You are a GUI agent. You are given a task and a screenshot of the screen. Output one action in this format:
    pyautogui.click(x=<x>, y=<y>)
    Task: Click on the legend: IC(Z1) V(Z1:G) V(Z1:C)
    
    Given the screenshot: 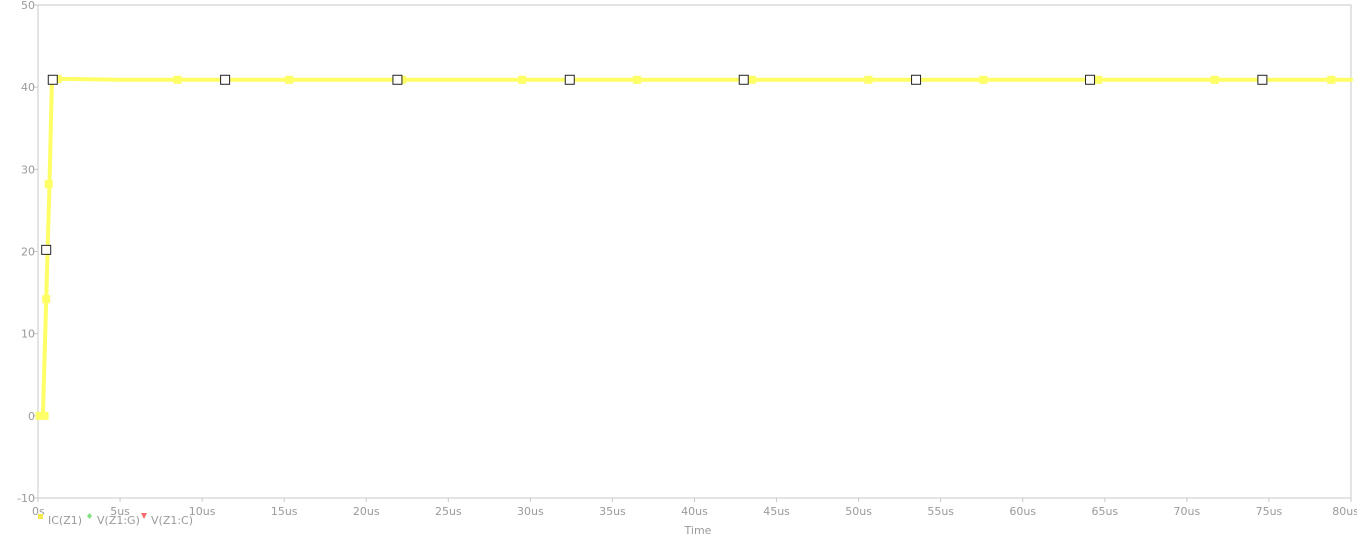 What is the action you would take?
    pyautogui.click(x=115, y=520)
    